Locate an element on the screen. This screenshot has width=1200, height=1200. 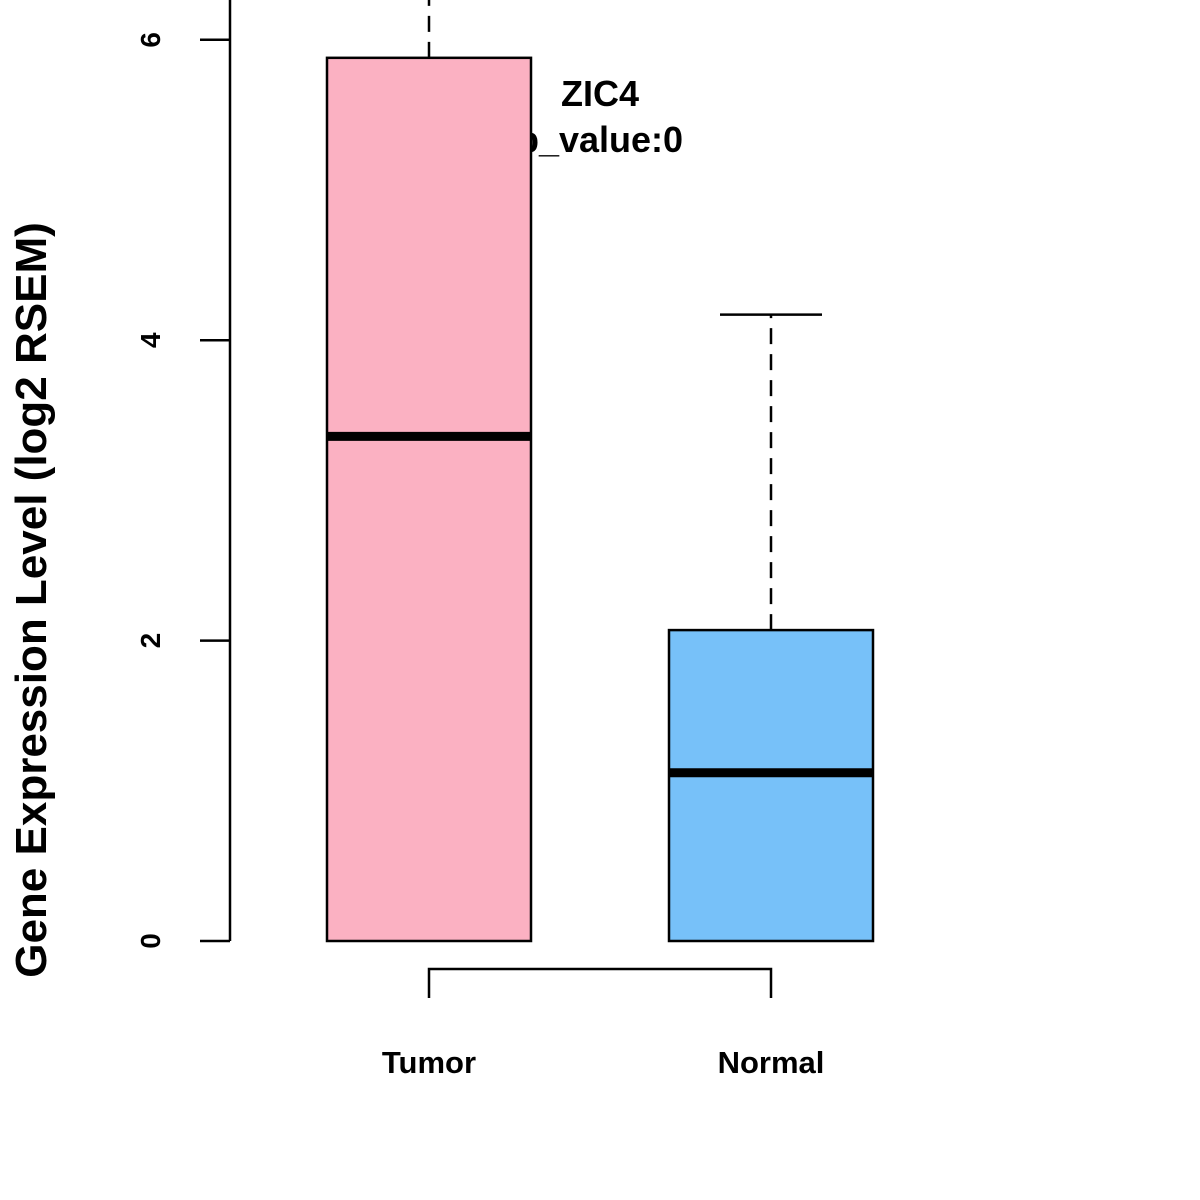
y-tick-label: 2 is located at coordinates (150, 641).